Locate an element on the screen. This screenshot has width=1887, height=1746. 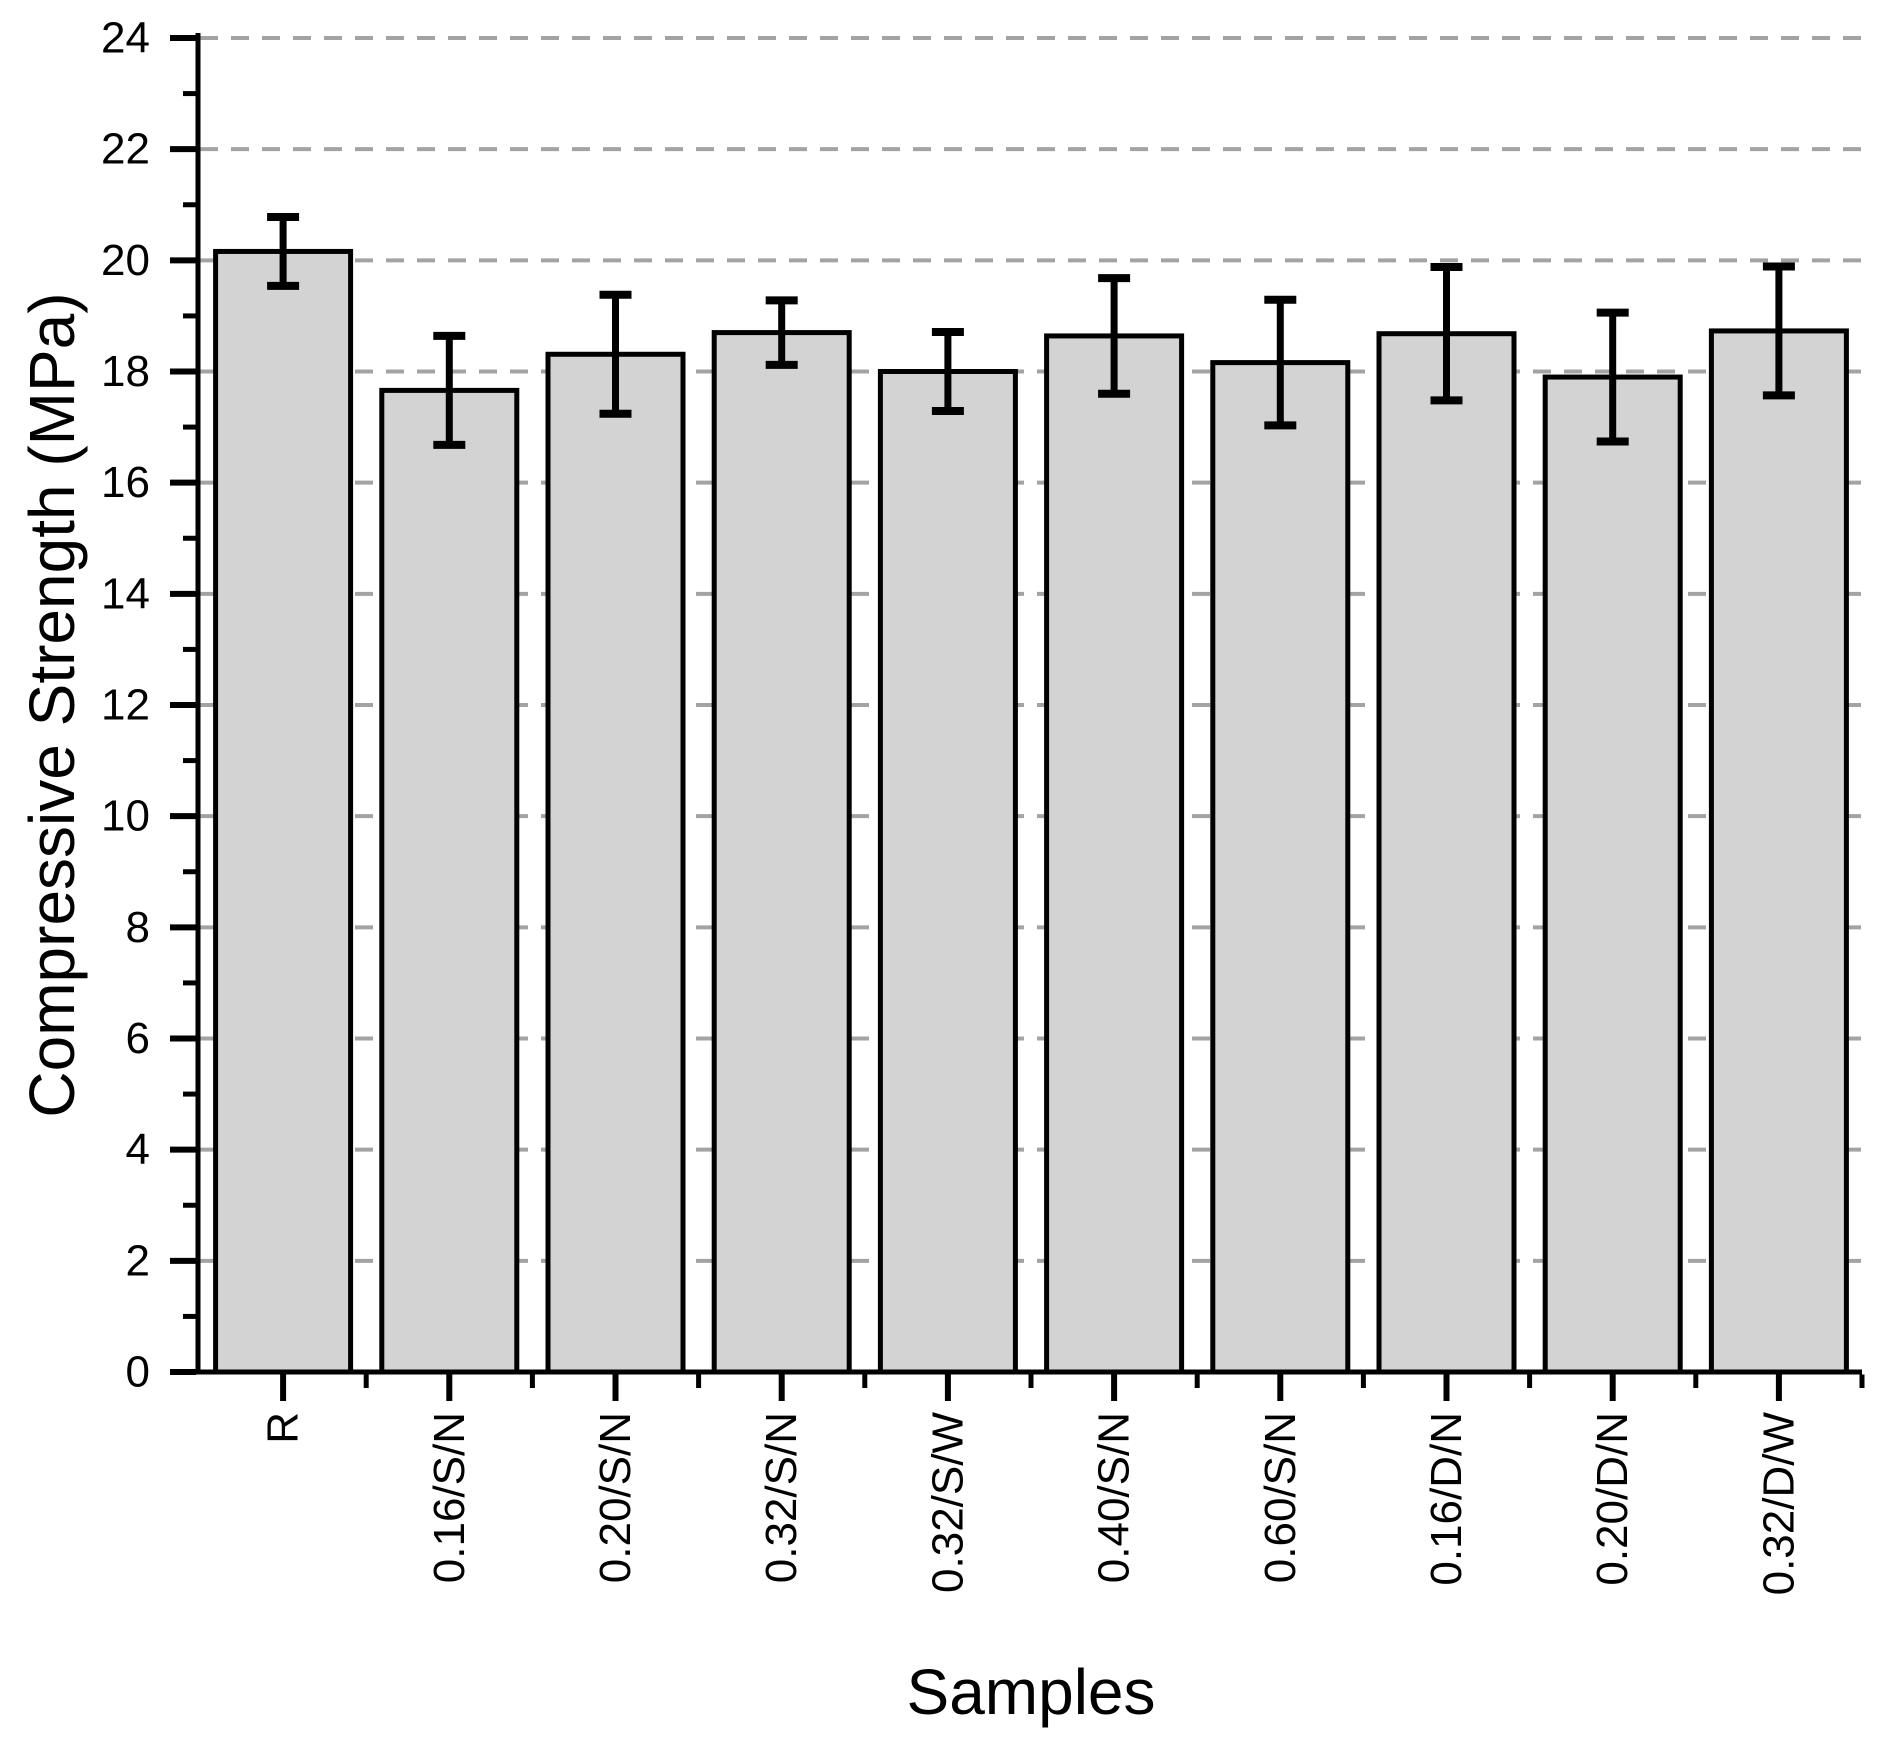
x-tick-label: 0.32/S/W is located at coordinates (947, 1502).